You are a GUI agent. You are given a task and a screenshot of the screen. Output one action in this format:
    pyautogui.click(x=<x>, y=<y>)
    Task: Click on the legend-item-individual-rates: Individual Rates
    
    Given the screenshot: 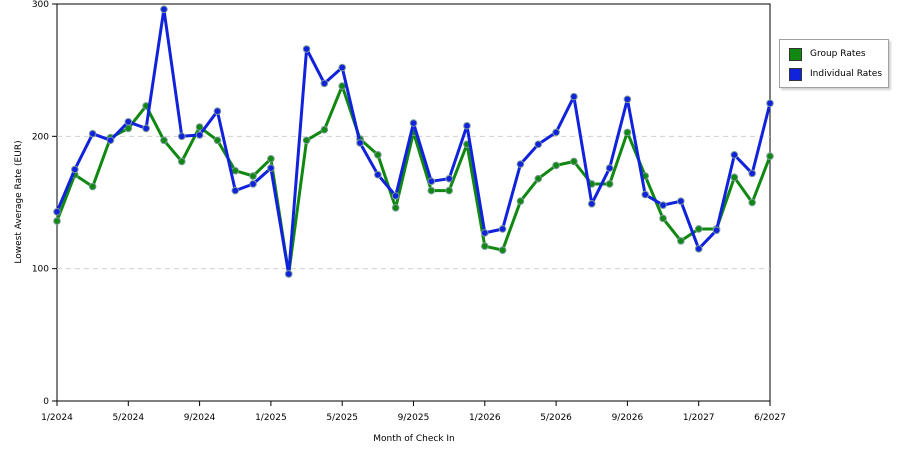 What is the action you would take?
    pyautogui.click(x=835, y=74)
    